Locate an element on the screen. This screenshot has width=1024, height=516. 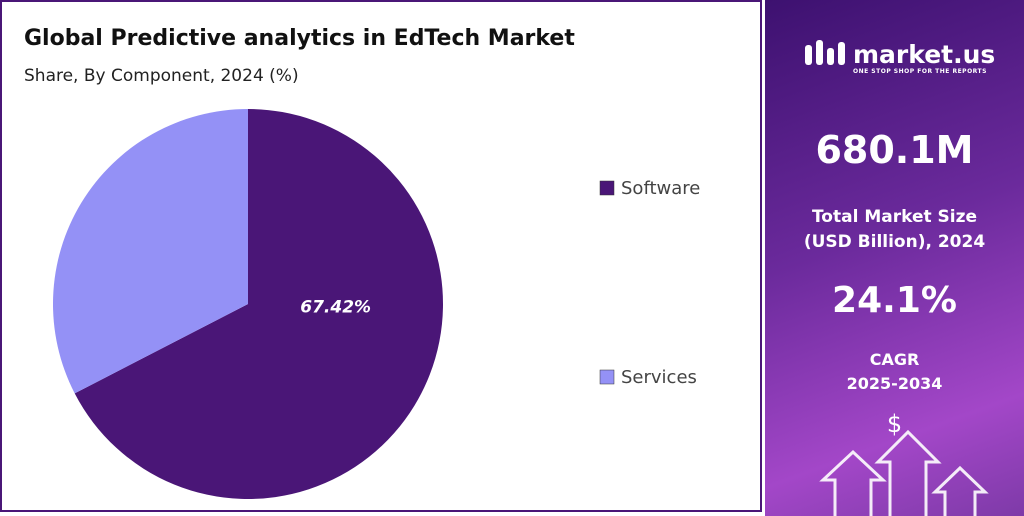
market-size-label: Total Market Size is located at coordinates (894, 217).